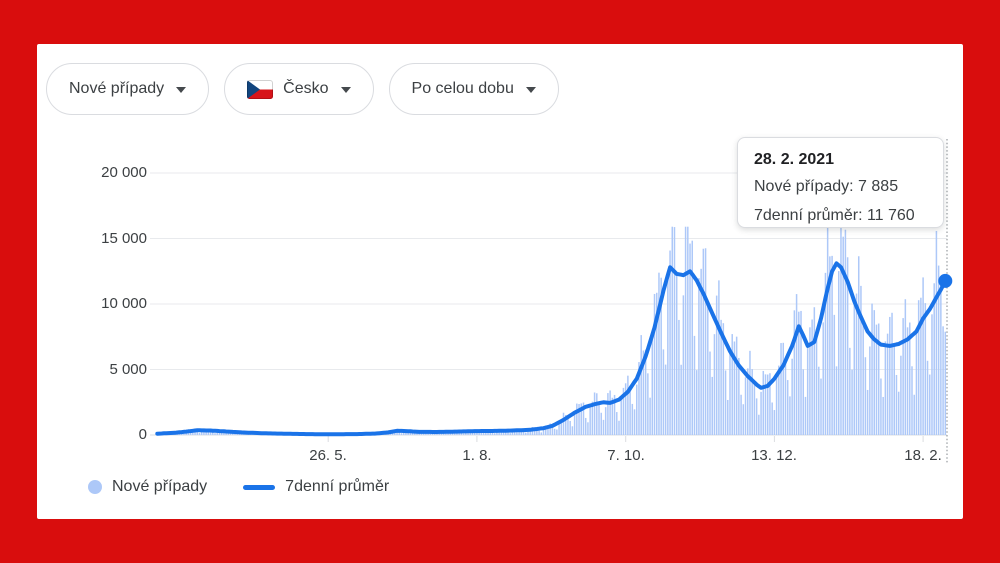 The width and height of the screenshot is (1000, 563). I want to click on x-axis-label: 13. 12., so click(774, 455).